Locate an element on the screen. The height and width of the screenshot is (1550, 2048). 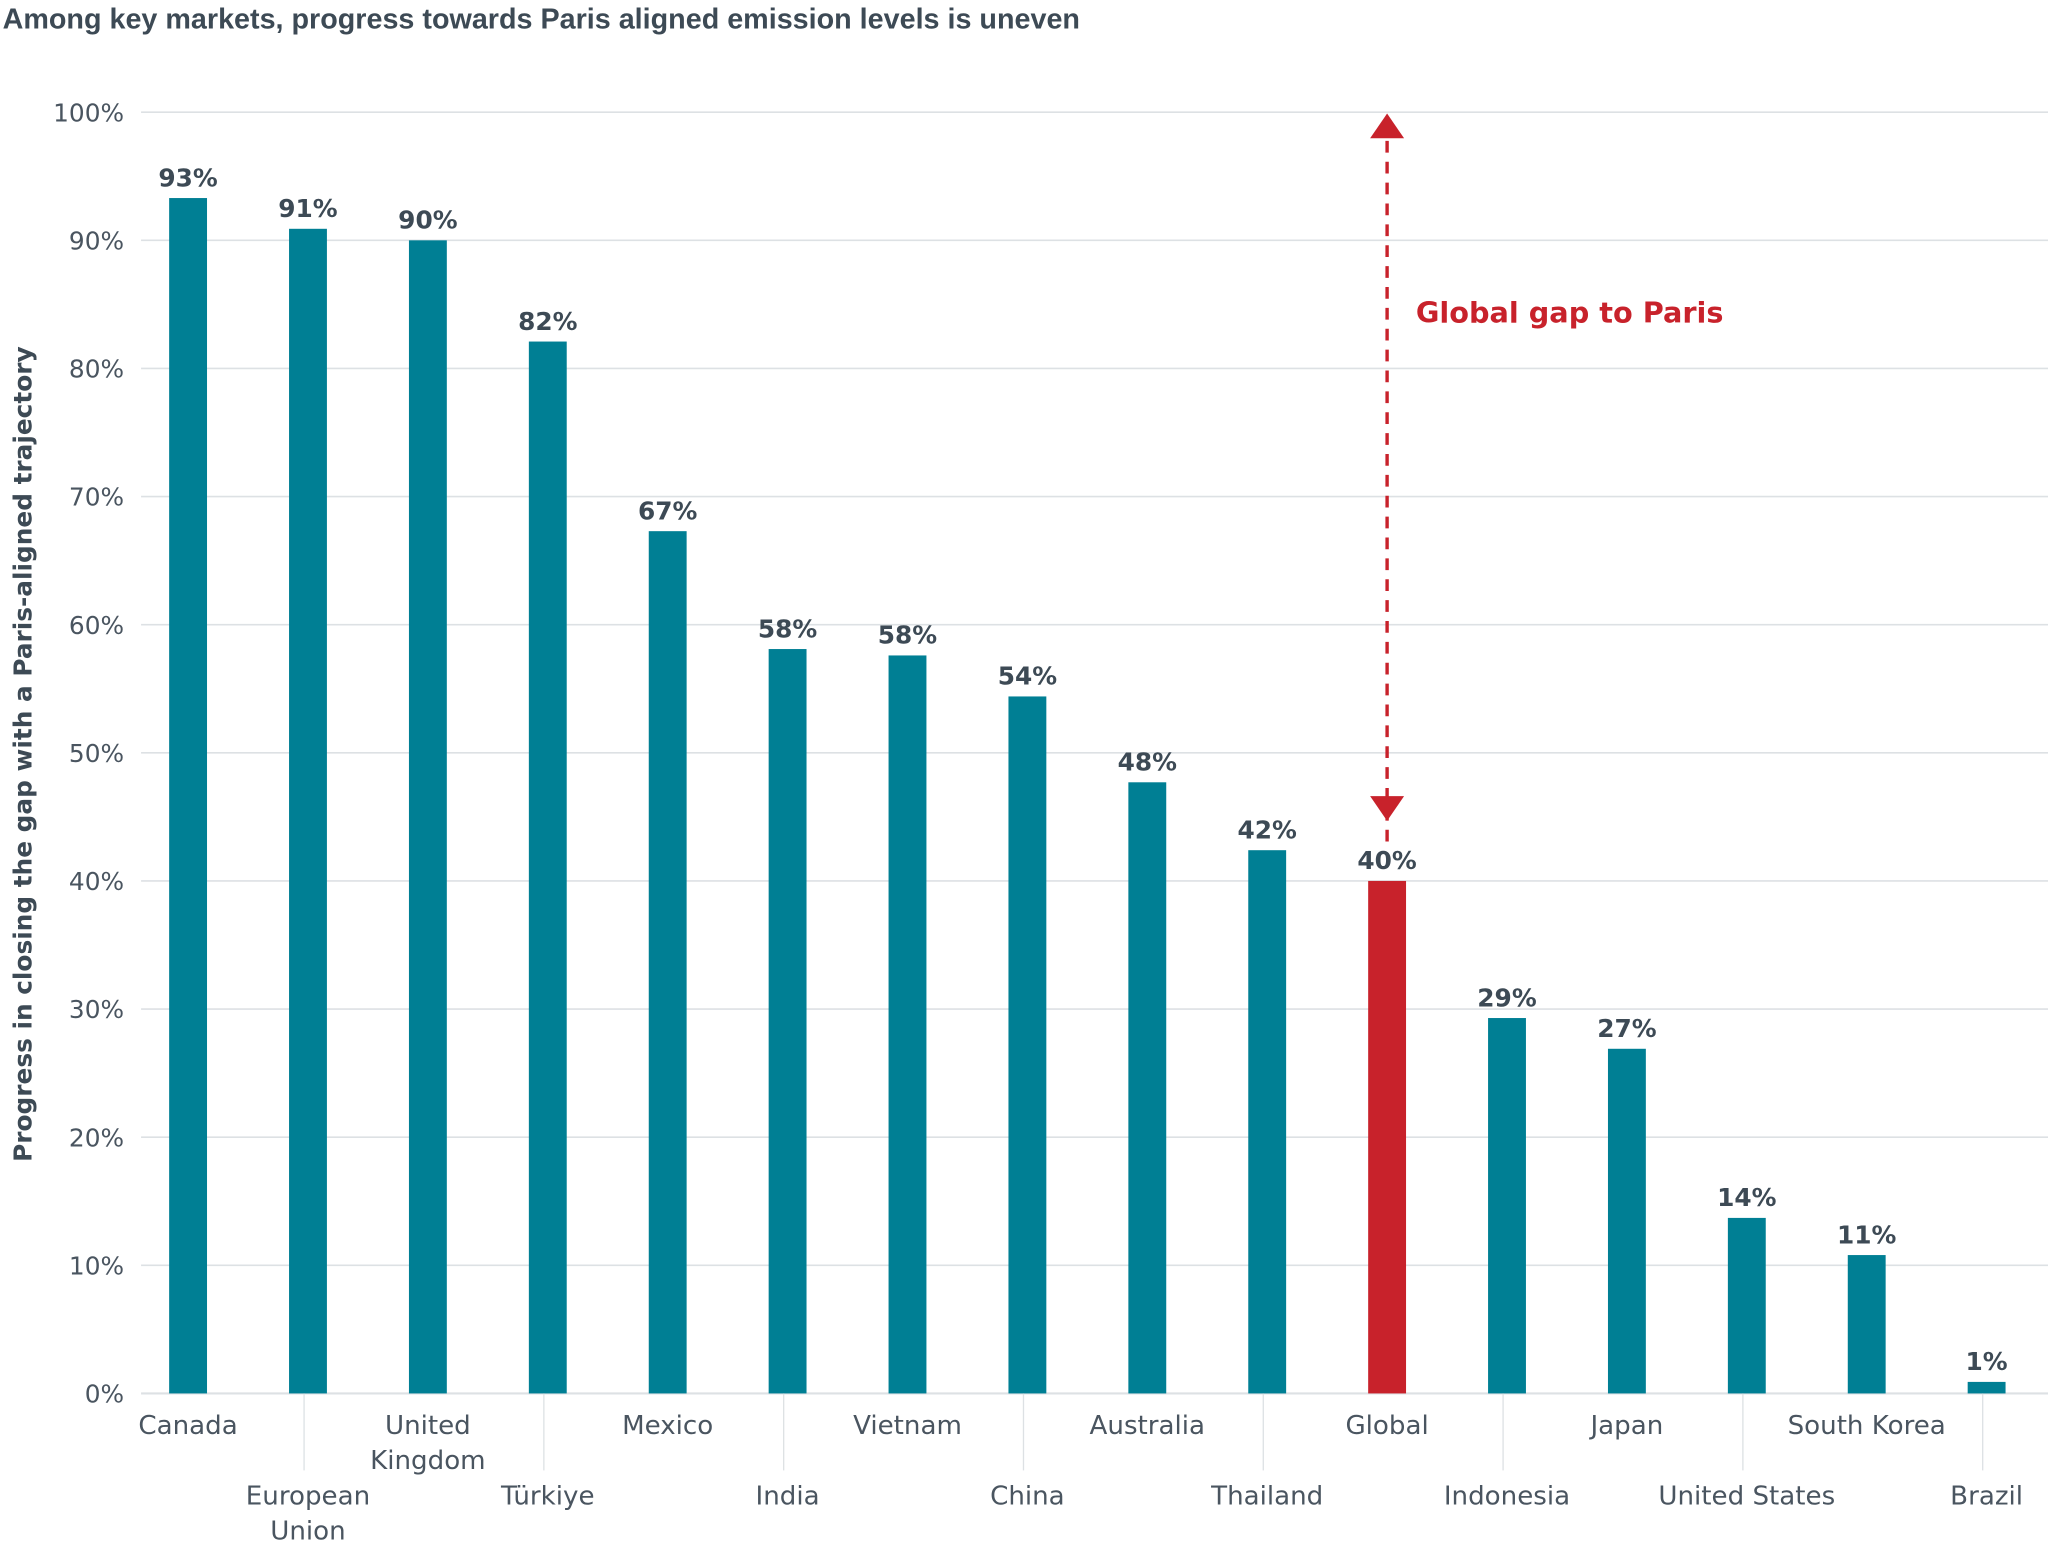
x-category-label: Mexico is located at coordinates (667, 1426).